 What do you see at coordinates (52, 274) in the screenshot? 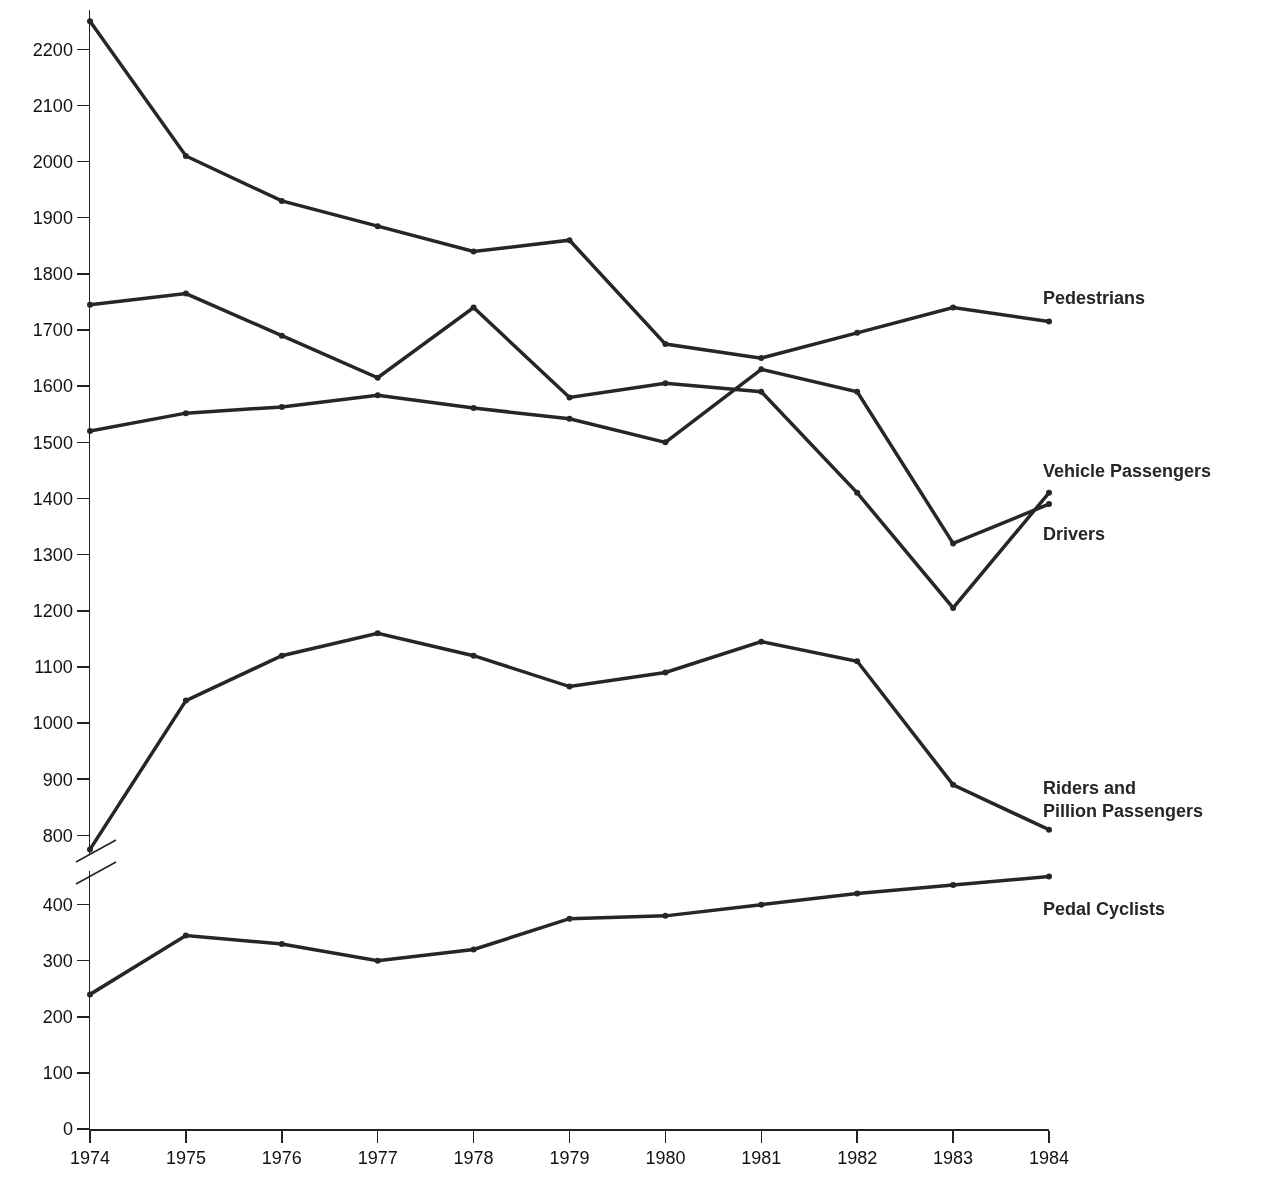
I see `y-tick-label: 1800` at bounding box center [52, 274].